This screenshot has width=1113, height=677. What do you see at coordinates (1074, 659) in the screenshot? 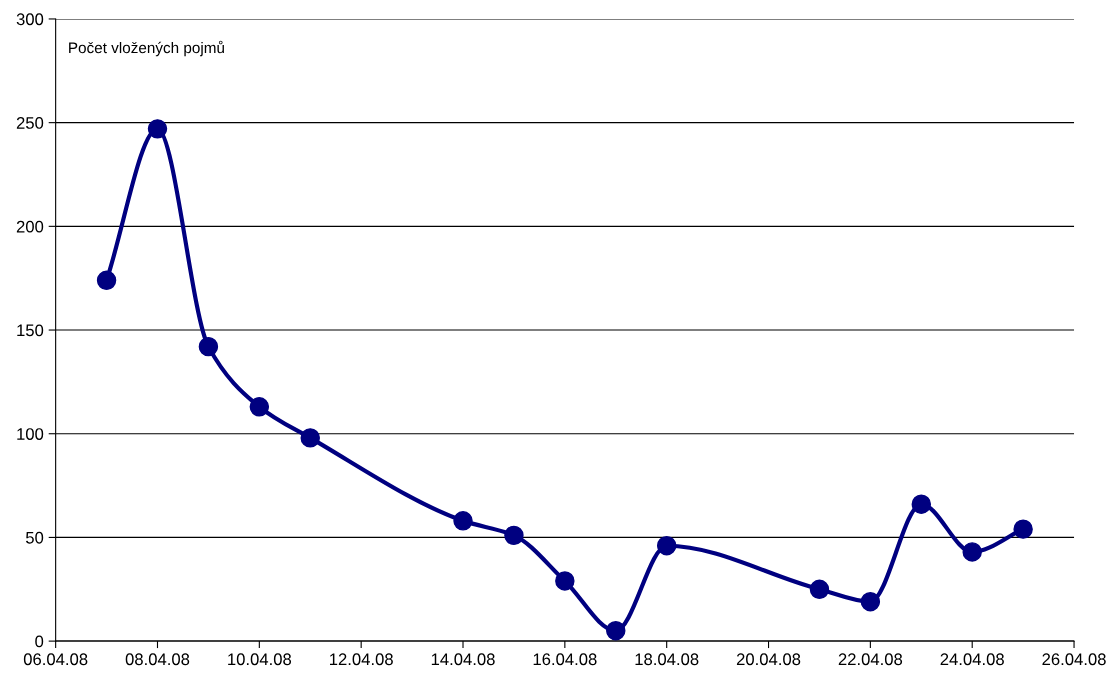
I see `x-tick-label: 26.04.08` at bounding box center [1074, 659].